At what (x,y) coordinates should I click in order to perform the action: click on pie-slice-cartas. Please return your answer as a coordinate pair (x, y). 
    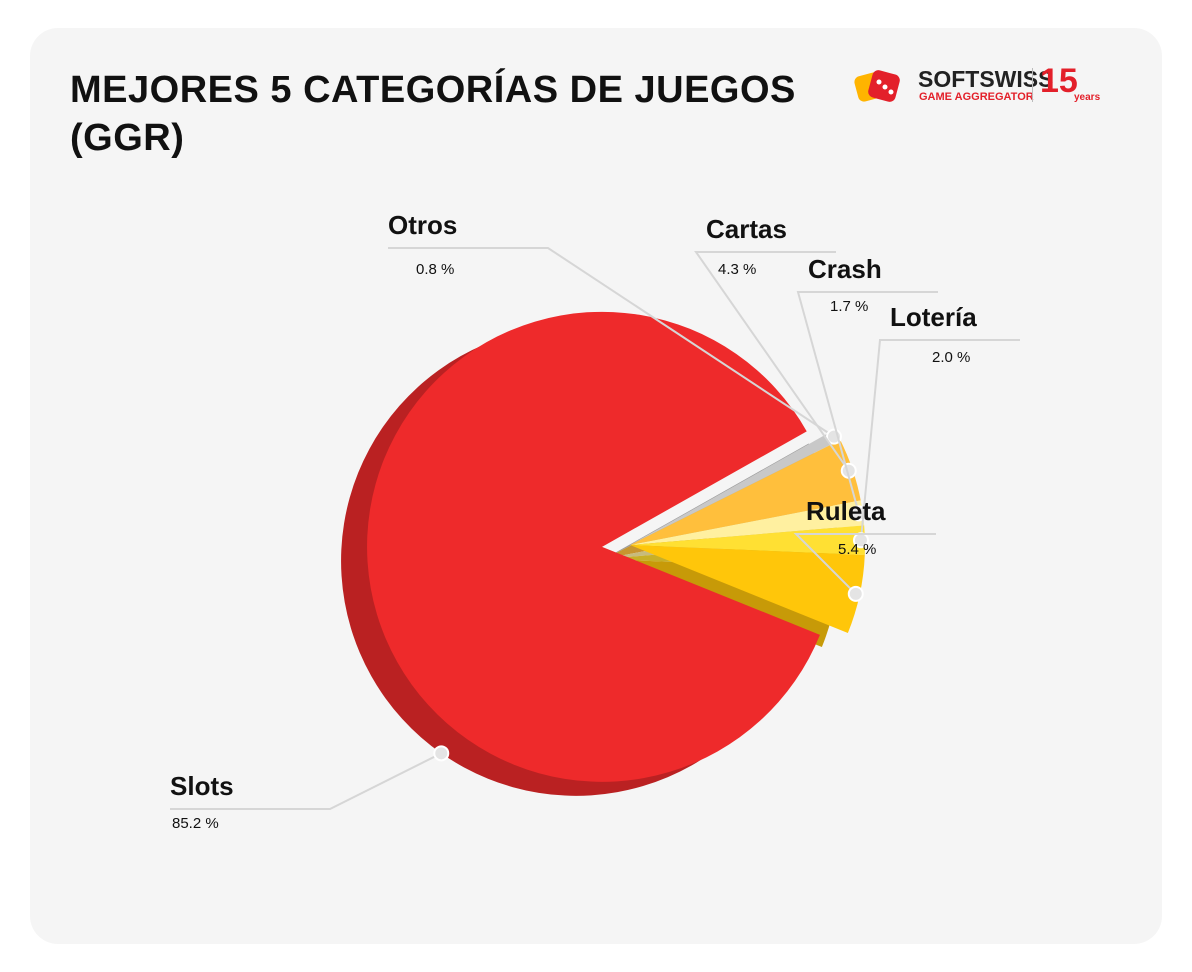
    Looking at the image, I should click on (745, 492).